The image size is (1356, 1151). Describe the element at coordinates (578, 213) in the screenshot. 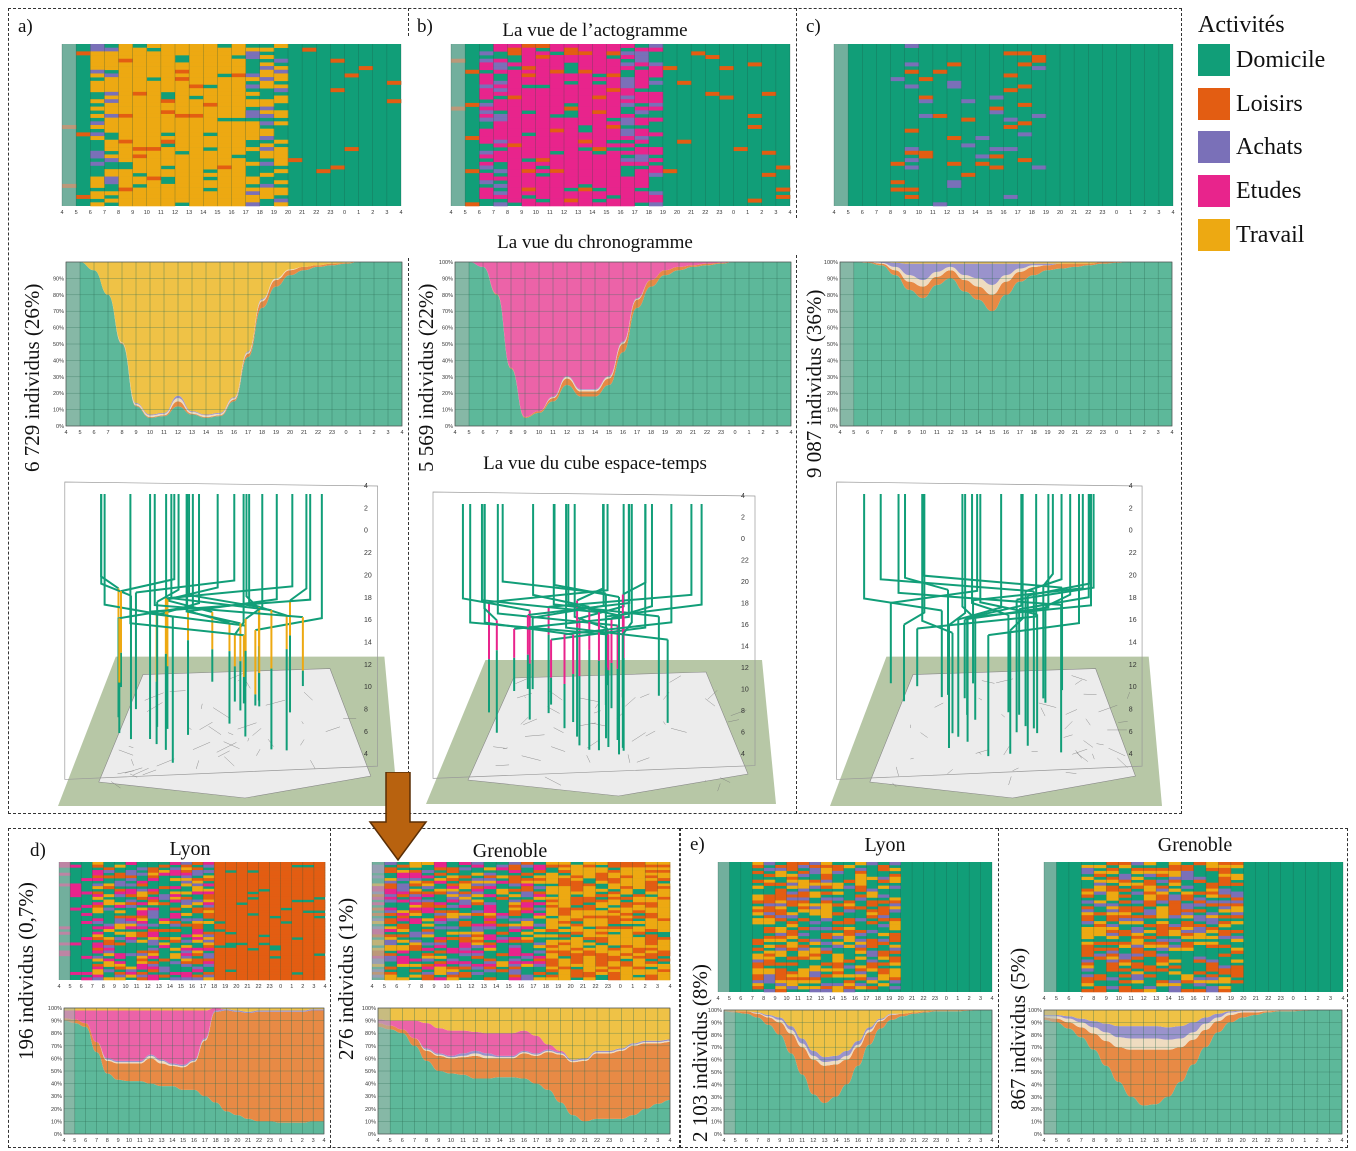

I see `x-tick-label: 13` at that location.